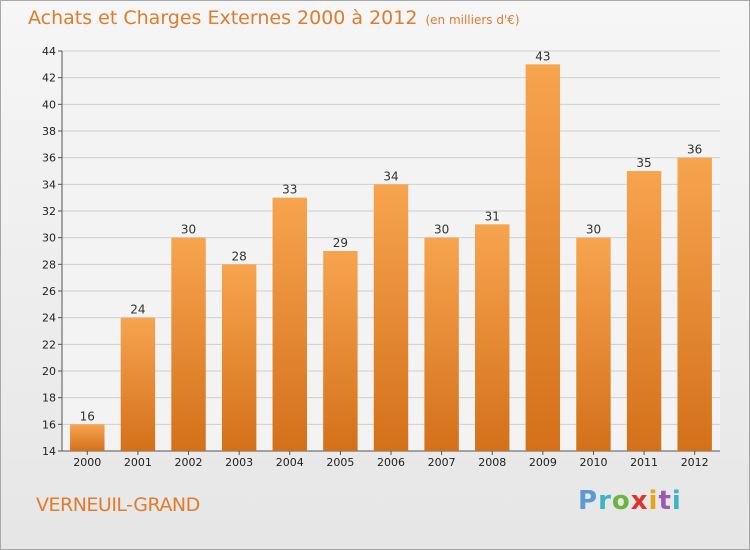 Image resolution: width=750 pixels, height=550 pixels. I want to click on x-tick-label: 2007, so click(442, 462).